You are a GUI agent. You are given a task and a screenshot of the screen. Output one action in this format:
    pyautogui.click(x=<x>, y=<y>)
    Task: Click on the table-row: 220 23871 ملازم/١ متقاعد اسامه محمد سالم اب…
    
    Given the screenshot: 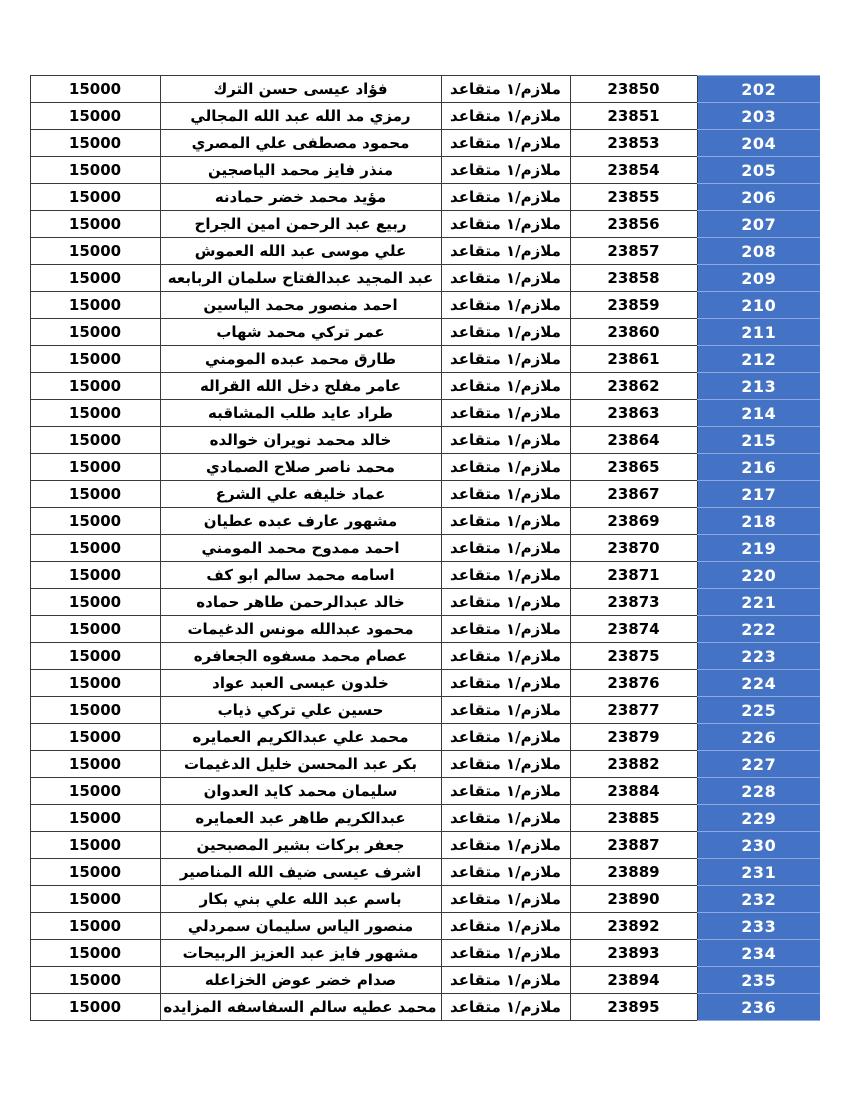 What is the action you would take?
    pyautogui.click(x=424, y=575)
    